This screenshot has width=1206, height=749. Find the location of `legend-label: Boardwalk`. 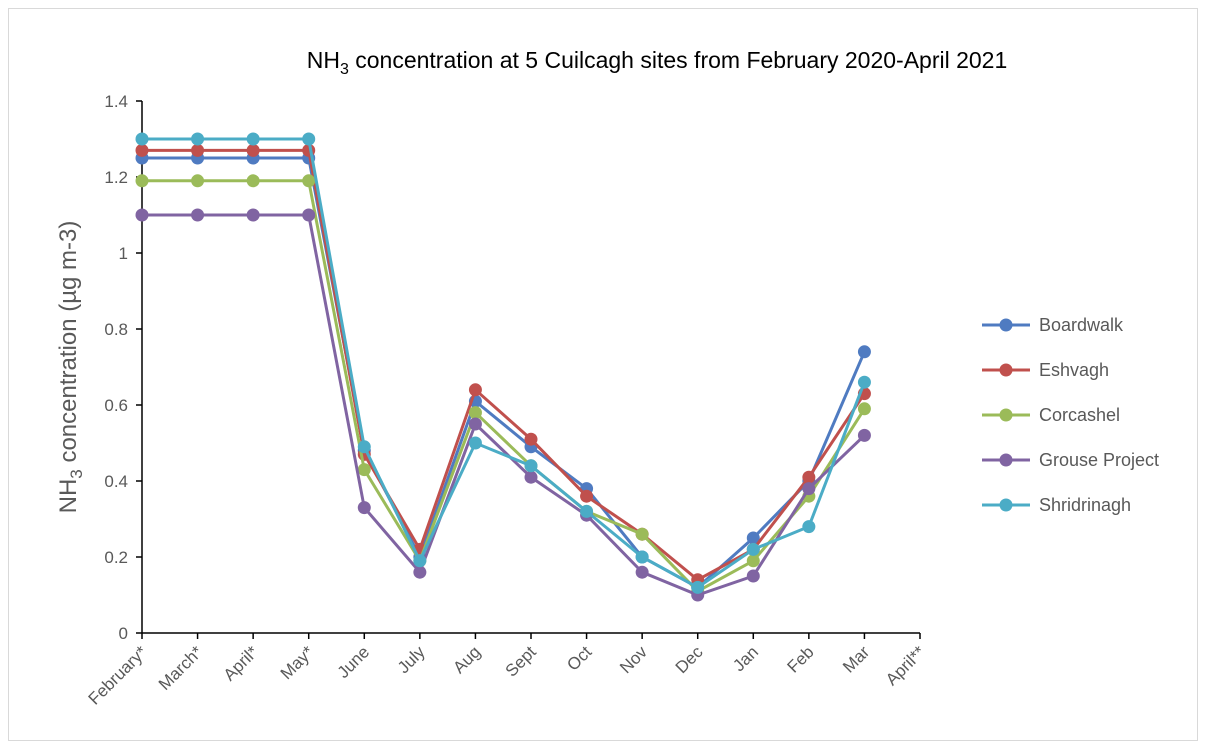

legend-label: Boardwalk is located at coordinates (1081, 325).